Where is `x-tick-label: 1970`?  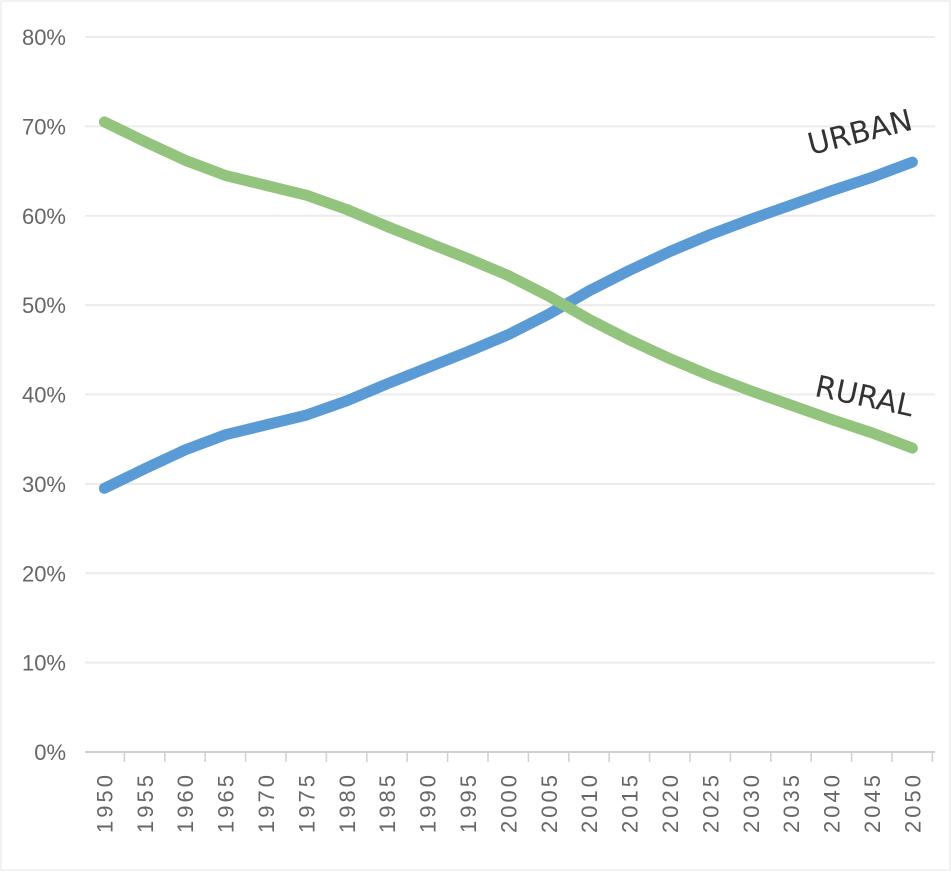
x-tick-label: 1970 is located at coordinates (266, 802).